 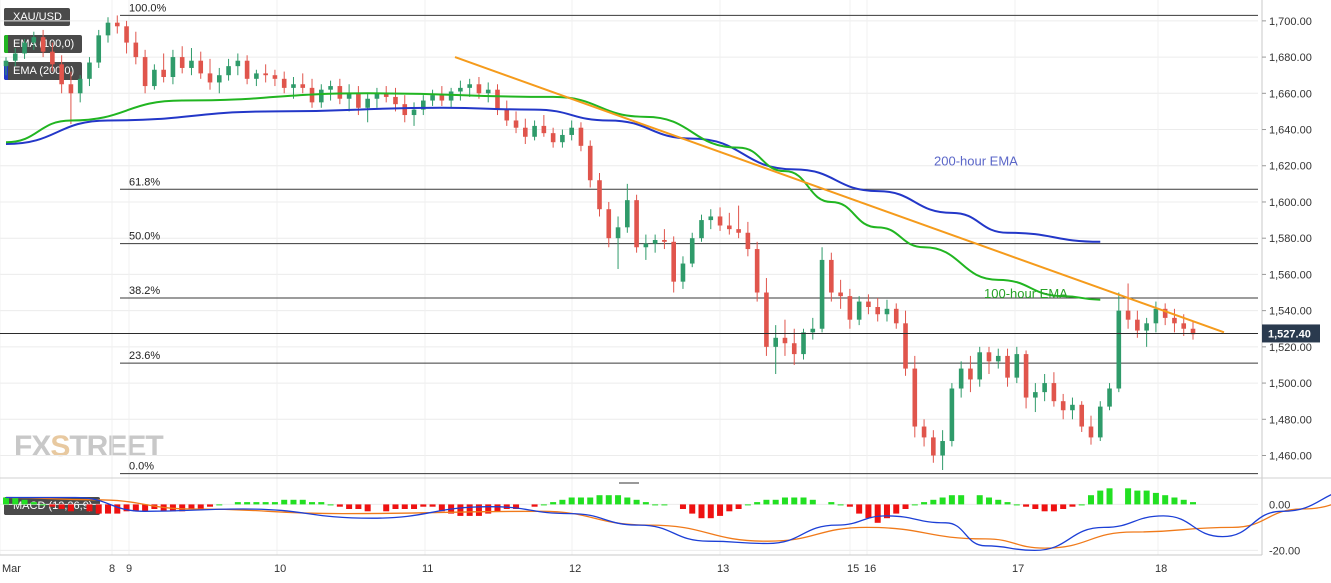 I want to click on x-tick-label: 11, so click(x=427, y=569).